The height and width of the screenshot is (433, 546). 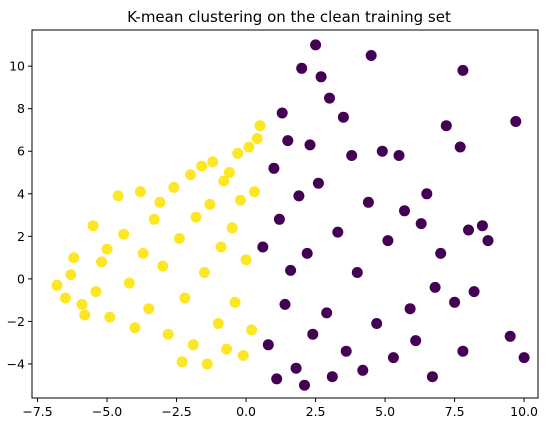 What do you see at coordinates (19, 215) in the screenshot?
I see `y-axis: −4 −2 0 2 4 6 8 10` at bounding box center [19, 215].